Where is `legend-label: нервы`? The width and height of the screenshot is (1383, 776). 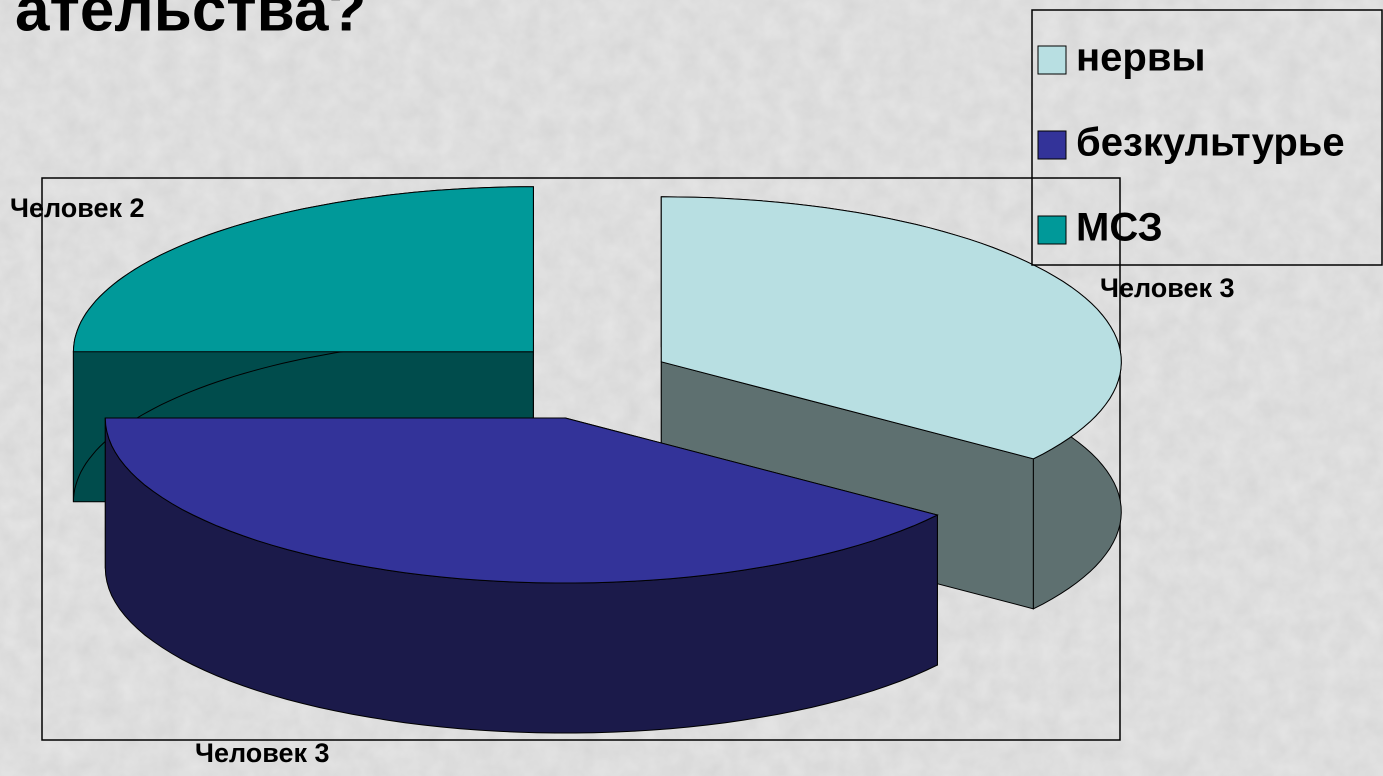
legend-label: нервы is located at coordinates (1141, 58).